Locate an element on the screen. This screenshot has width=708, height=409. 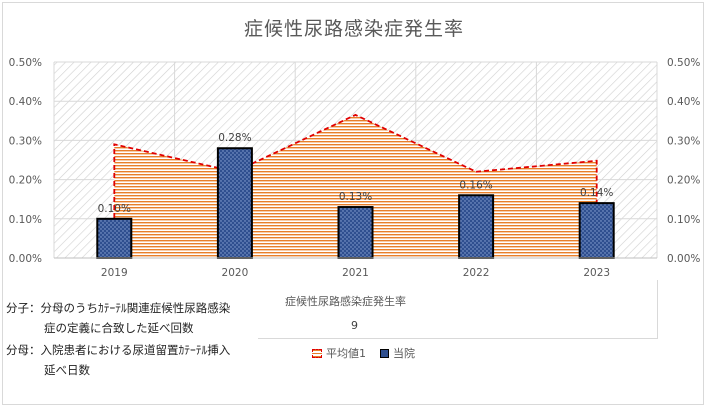
table-divider-vertical is located at coordinates (657, 309).